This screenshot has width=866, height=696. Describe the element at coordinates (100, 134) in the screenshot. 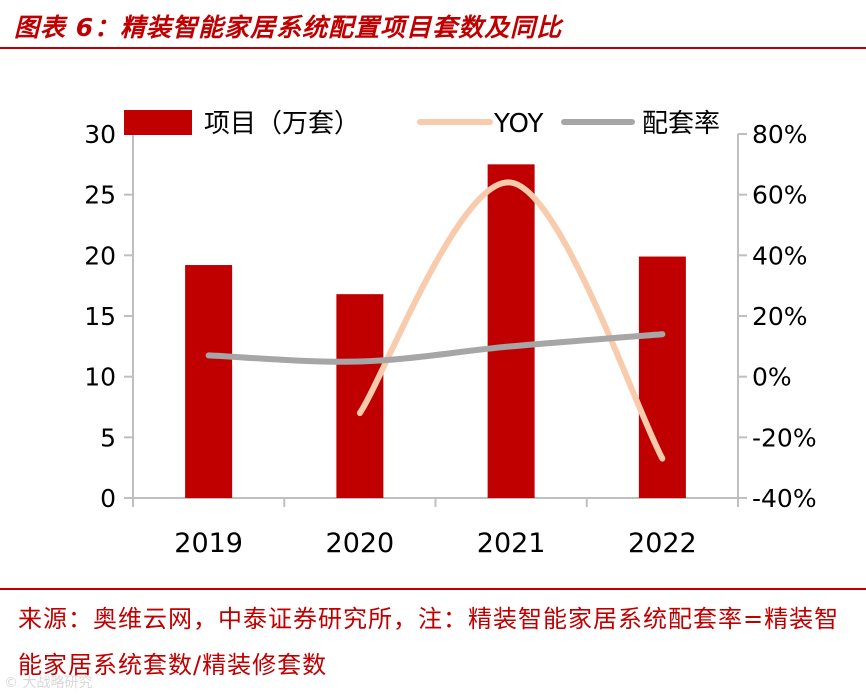

I see `y-left-tick-label: 30` at that location.